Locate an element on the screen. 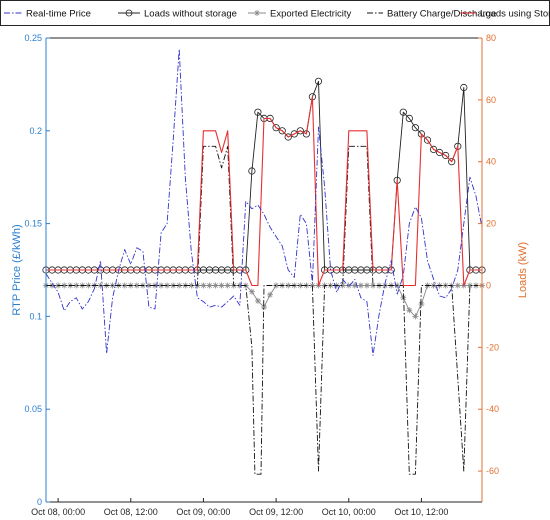 This screenshot has width=550, height=520. y-right-tick-label: 80 is located at coordinates (491, 38).